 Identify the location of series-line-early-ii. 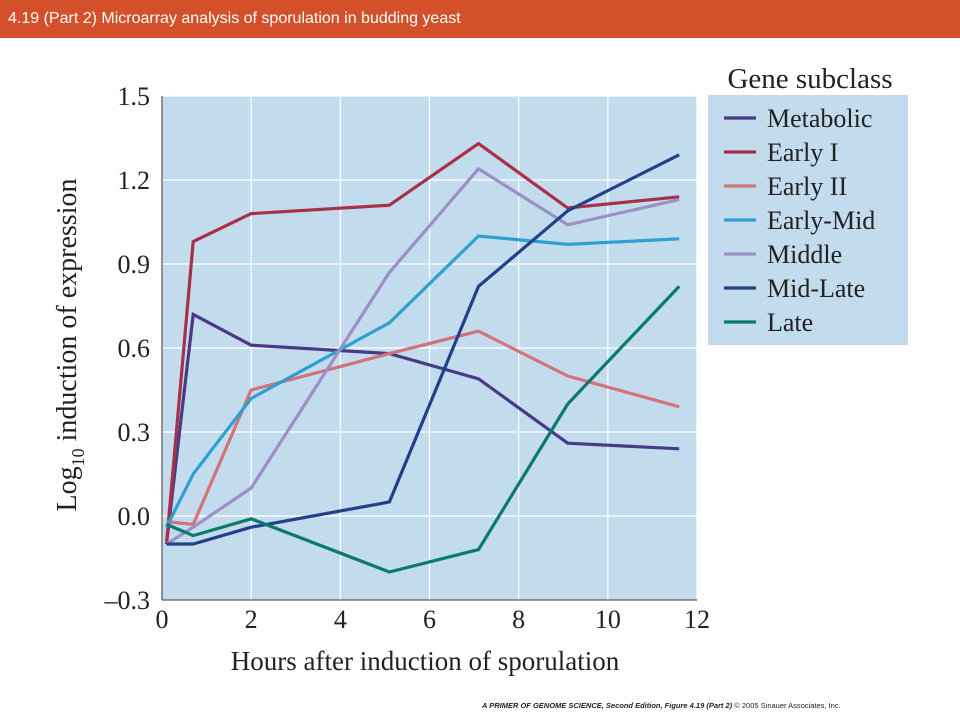
(423, 428).